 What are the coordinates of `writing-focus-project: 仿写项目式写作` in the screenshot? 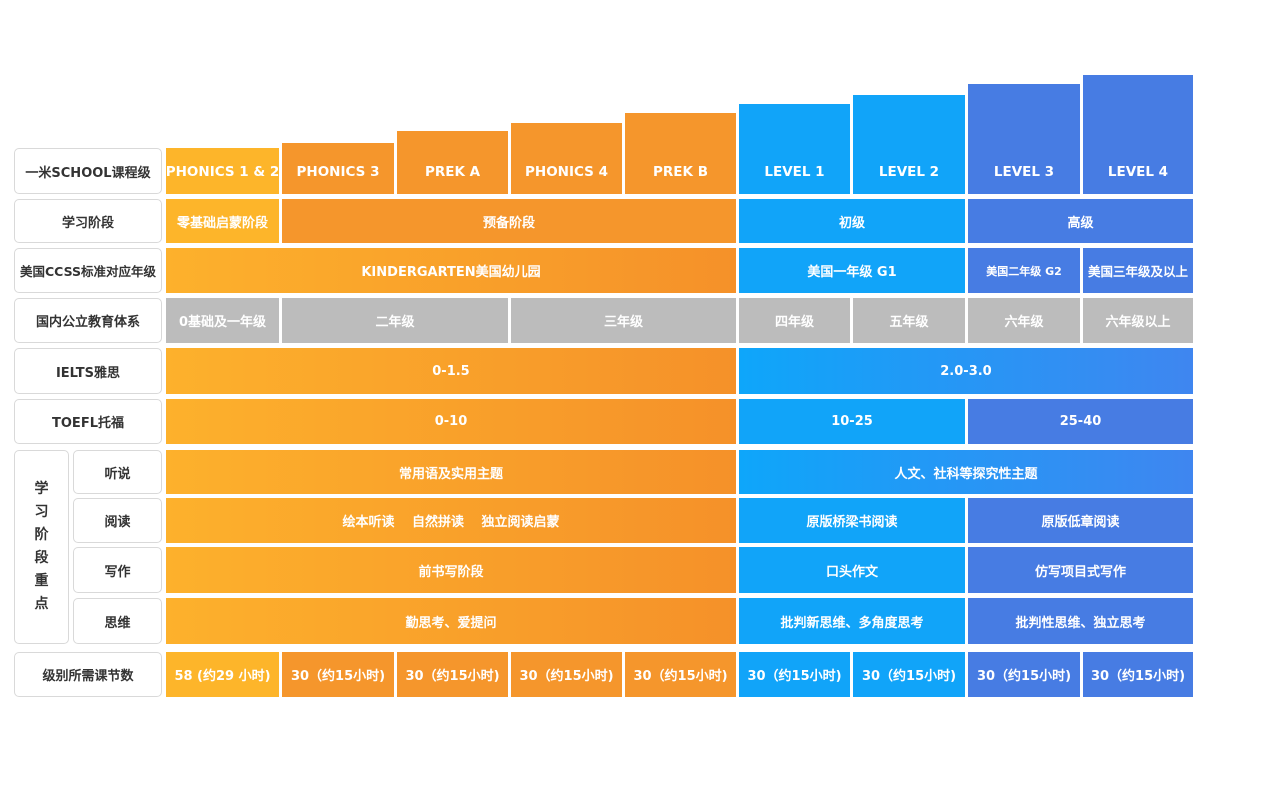 It's located at (1080, 570).